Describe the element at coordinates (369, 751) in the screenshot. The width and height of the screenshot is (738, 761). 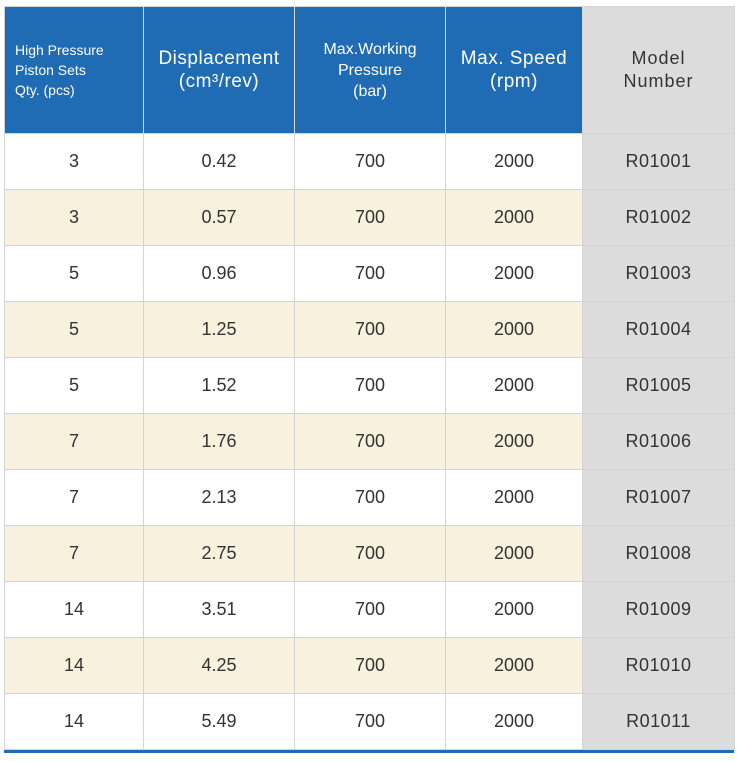
I see `table-bottom-rule` at that location.